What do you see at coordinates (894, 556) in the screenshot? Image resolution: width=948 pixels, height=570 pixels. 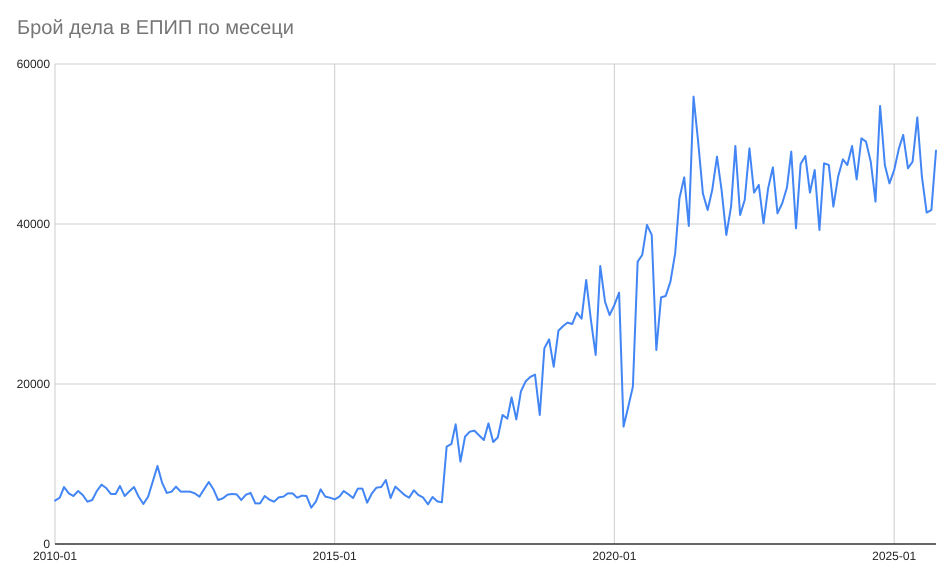 I see `x-tick-label: 2025-01` at bounding box center [894, 556].